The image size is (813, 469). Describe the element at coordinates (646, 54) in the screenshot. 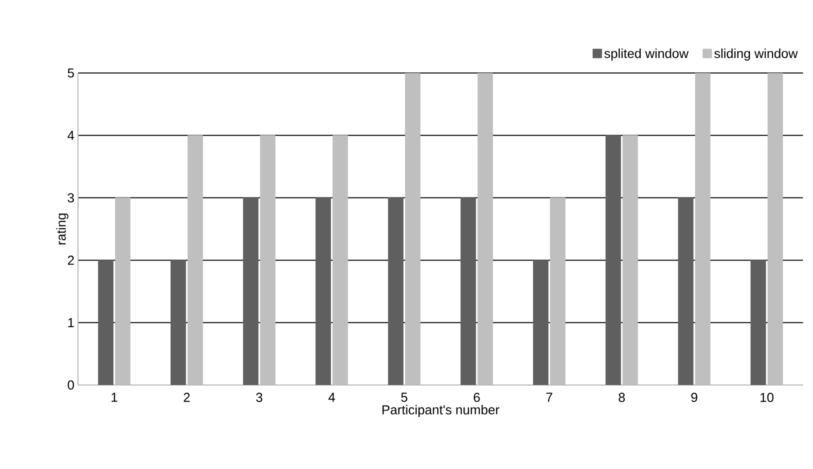

I see `legend-label: splited window` at that location.